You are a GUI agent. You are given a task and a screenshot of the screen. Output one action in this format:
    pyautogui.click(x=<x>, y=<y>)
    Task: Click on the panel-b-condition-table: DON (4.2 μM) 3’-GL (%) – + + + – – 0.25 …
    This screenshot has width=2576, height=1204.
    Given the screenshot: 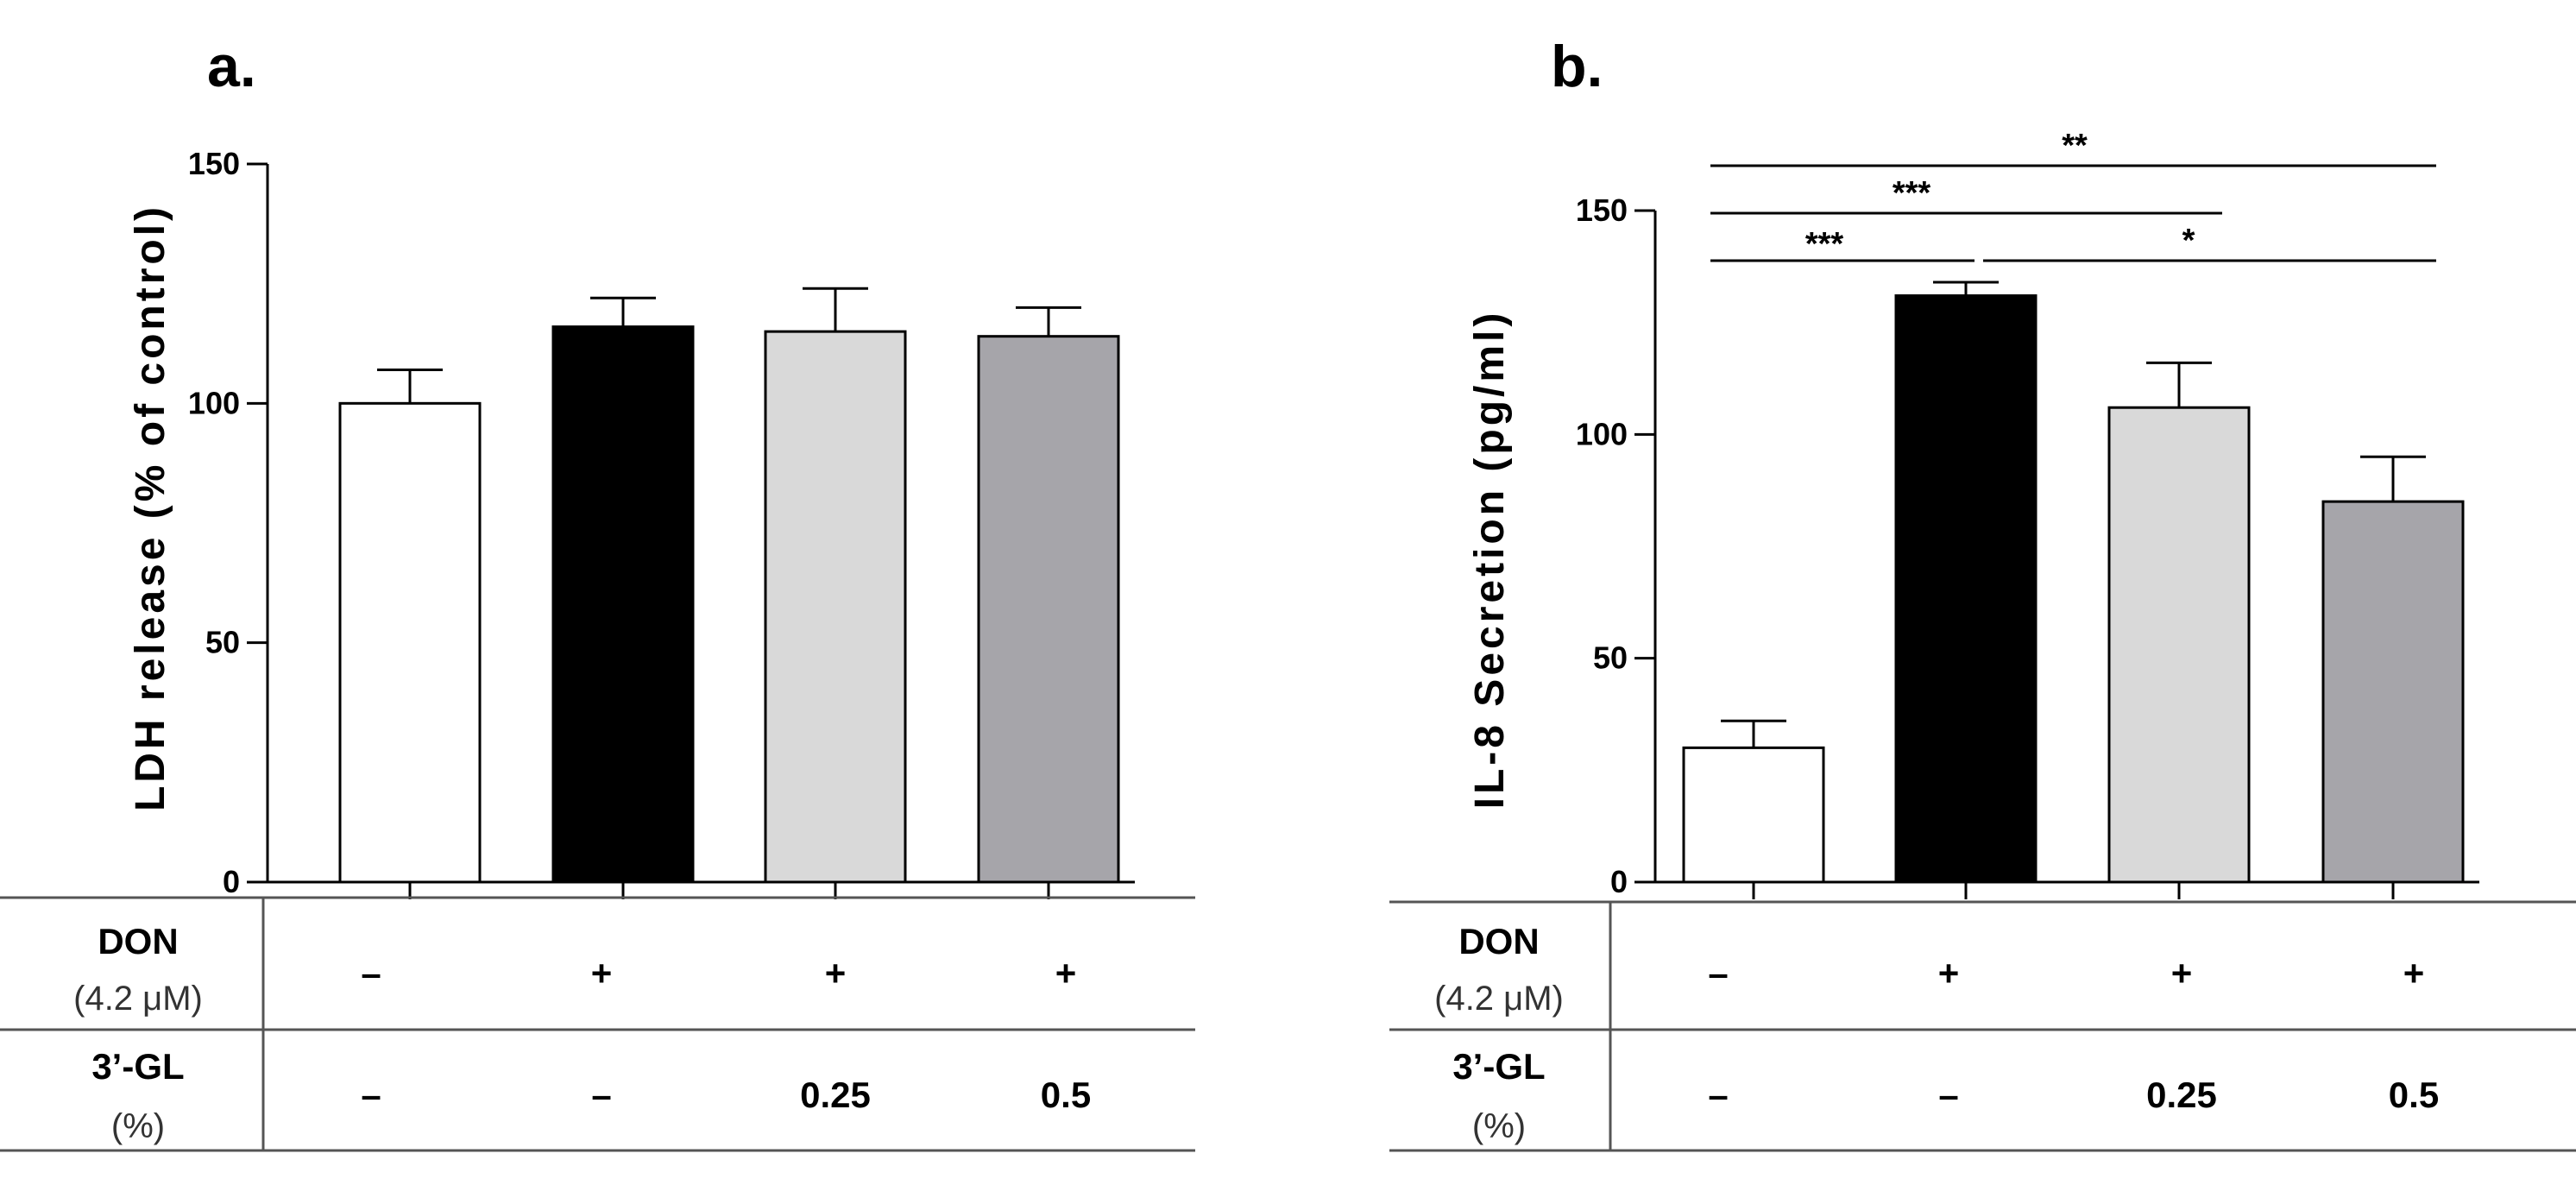 What is the action you would take?
    pyautogui.click(x=1983, y=1026)
    